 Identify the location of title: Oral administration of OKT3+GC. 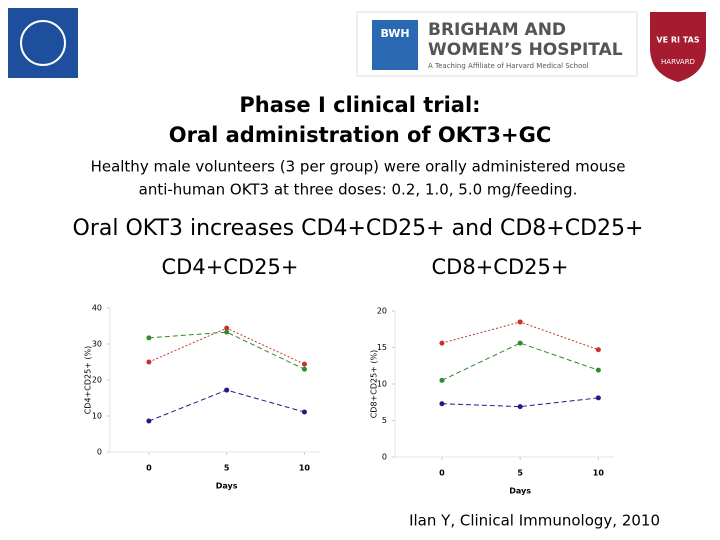
(360, 135).